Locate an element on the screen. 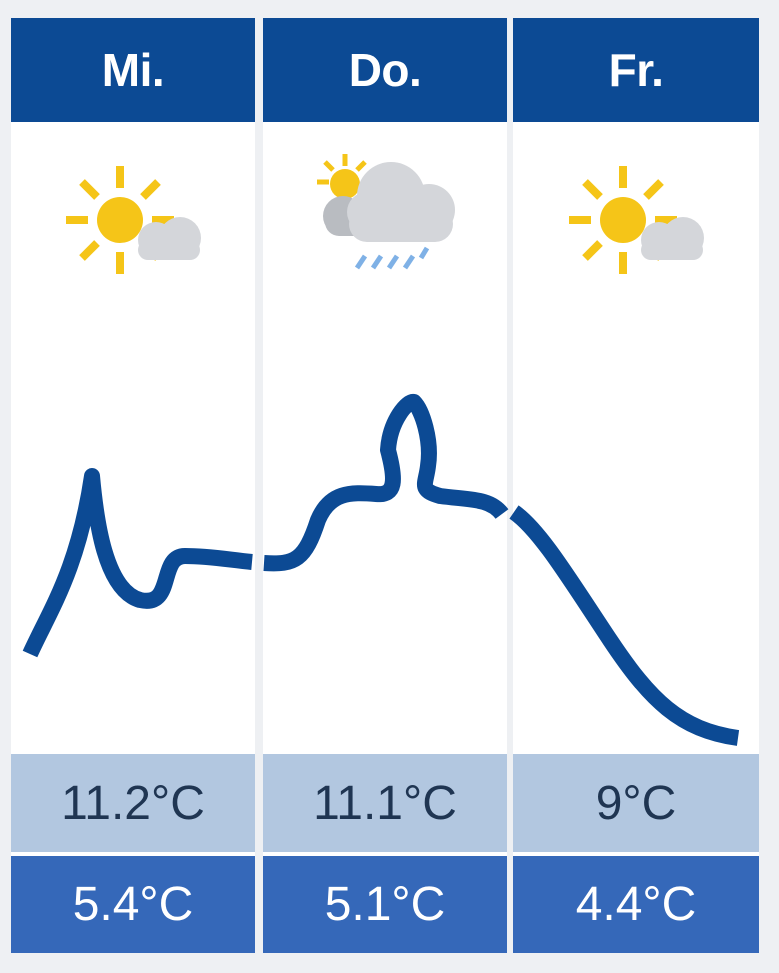 Image resolution: width=779 pixels, height=973 pixels. max-temperature: 11.1°C is located at coordinates (385, 803).